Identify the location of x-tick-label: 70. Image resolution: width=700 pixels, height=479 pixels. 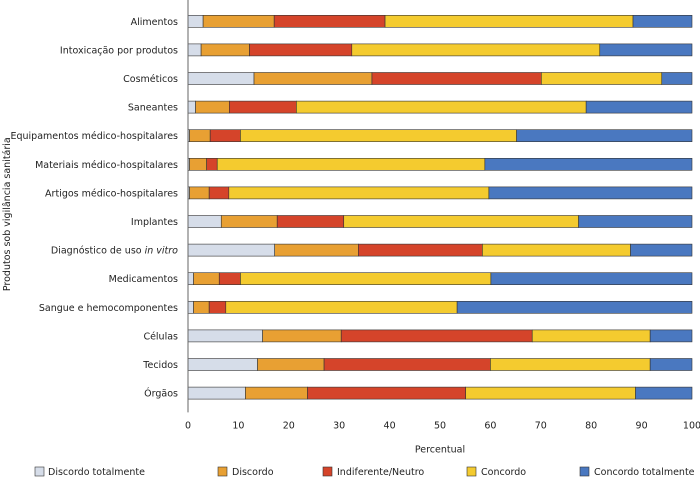
(541, 425).